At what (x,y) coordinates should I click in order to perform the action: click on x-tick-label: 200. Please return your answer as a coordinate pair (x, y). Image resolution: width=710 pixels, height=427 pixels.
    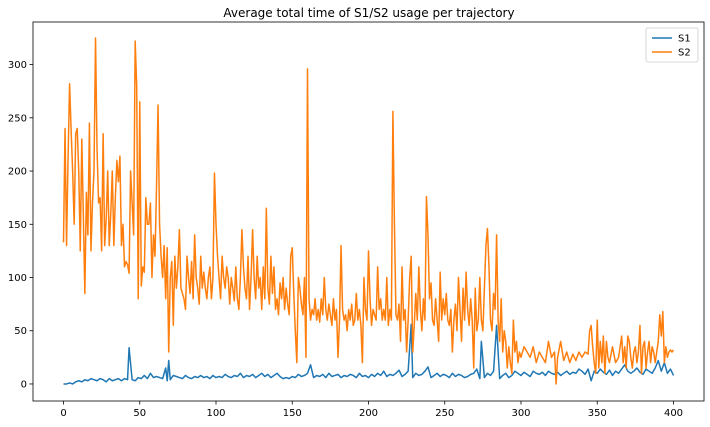
    Looking at the image, I should click on (368, 413).